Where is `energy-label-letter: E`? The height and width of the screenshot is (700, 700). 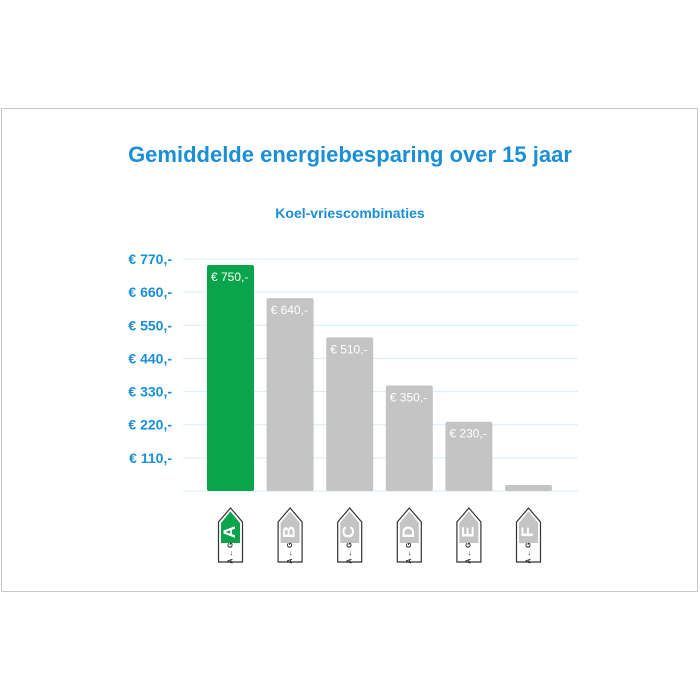 energy-label-letter: E is located at coordinates (467, 531).